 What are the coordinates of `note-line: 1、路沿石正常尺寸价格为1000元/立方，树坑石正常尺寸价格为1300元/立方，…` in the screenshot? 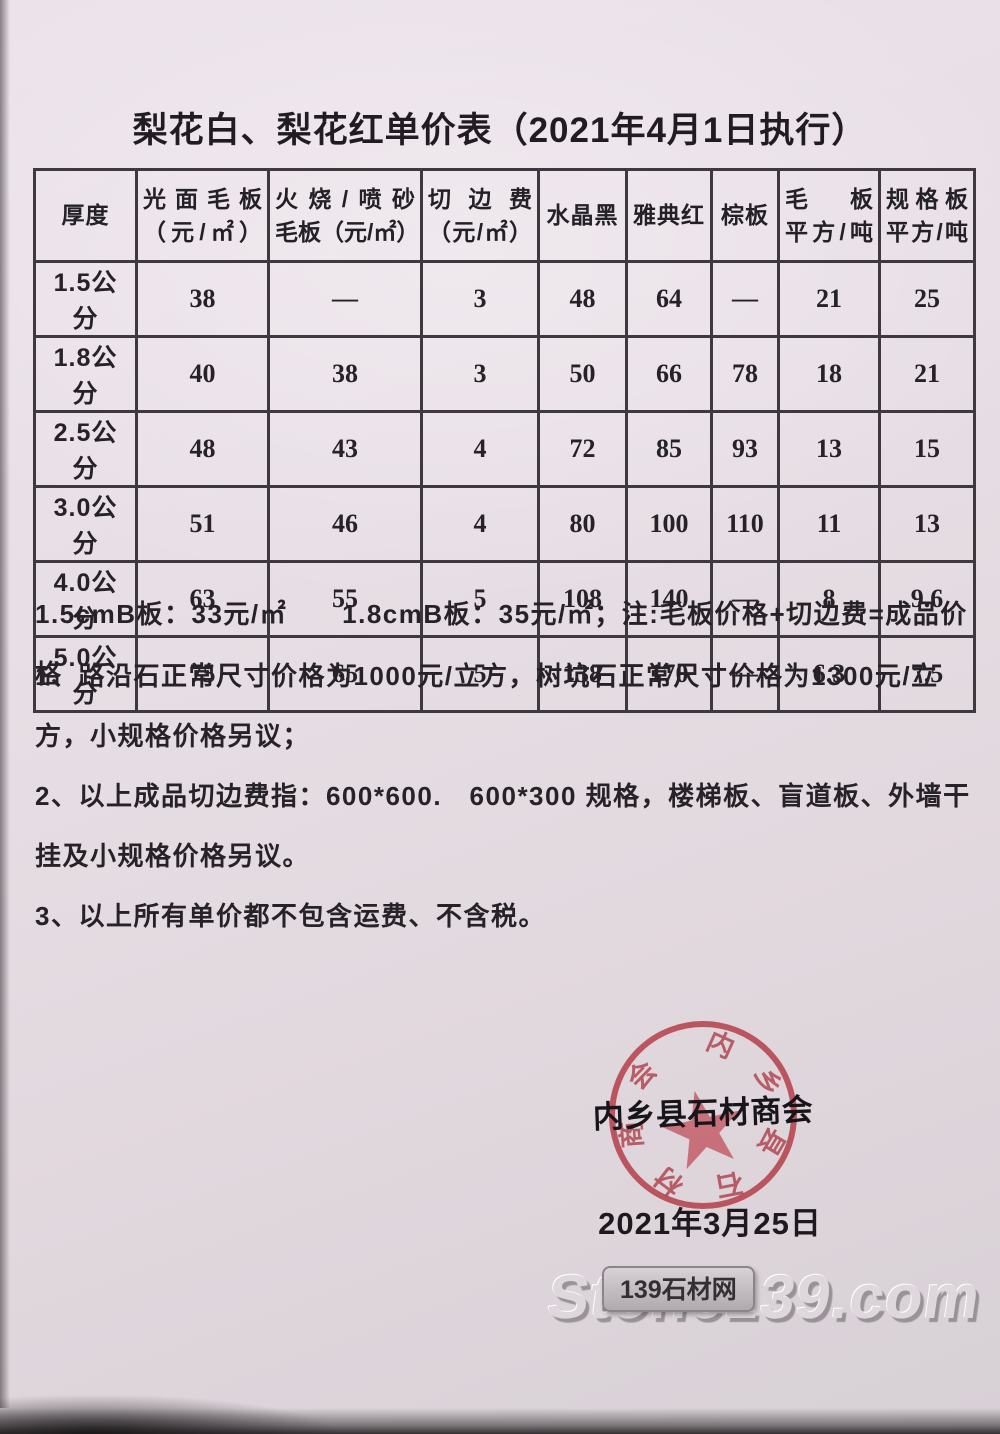 It's located at (487, 706).